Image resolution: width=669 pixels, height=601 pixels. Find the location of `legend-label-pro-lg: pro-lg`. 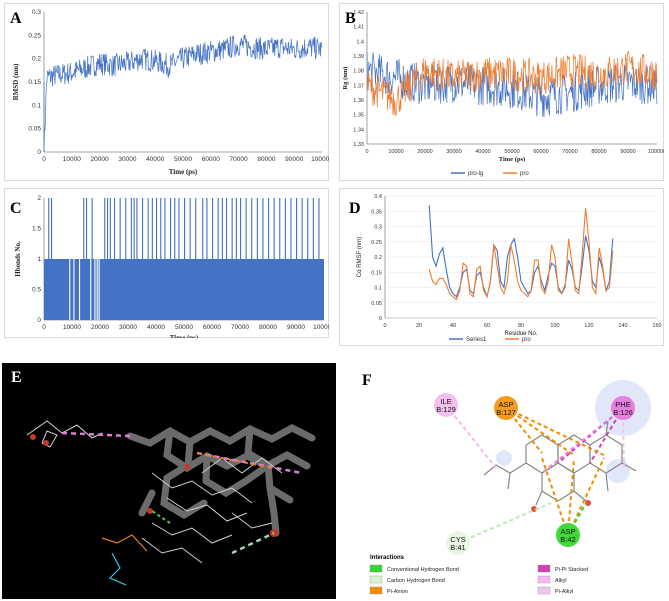

legend-label-pro-lg: pro-lg is located at coordinates (475, 174).